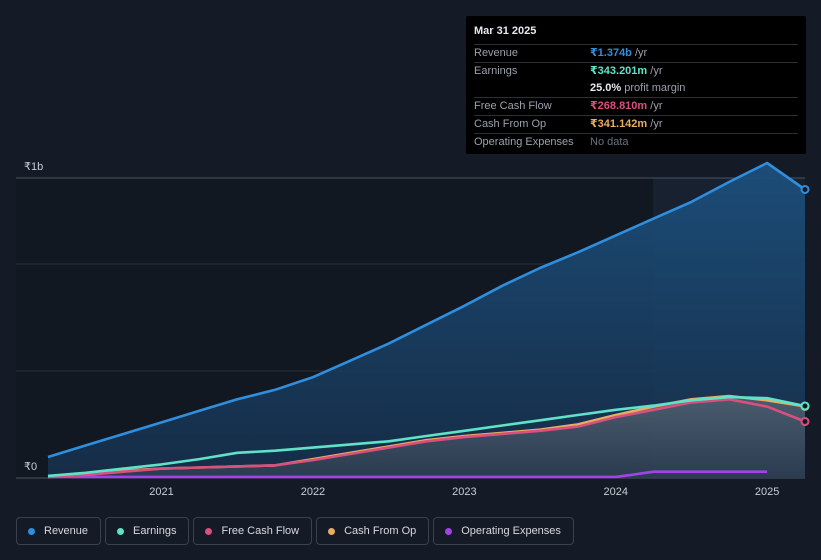 Image resolution: width=821 pixels, height=560 pixels. Describe the element at coordinates (464, 492) in the screenshot. I see `x-tick-label: 2023` at that location.